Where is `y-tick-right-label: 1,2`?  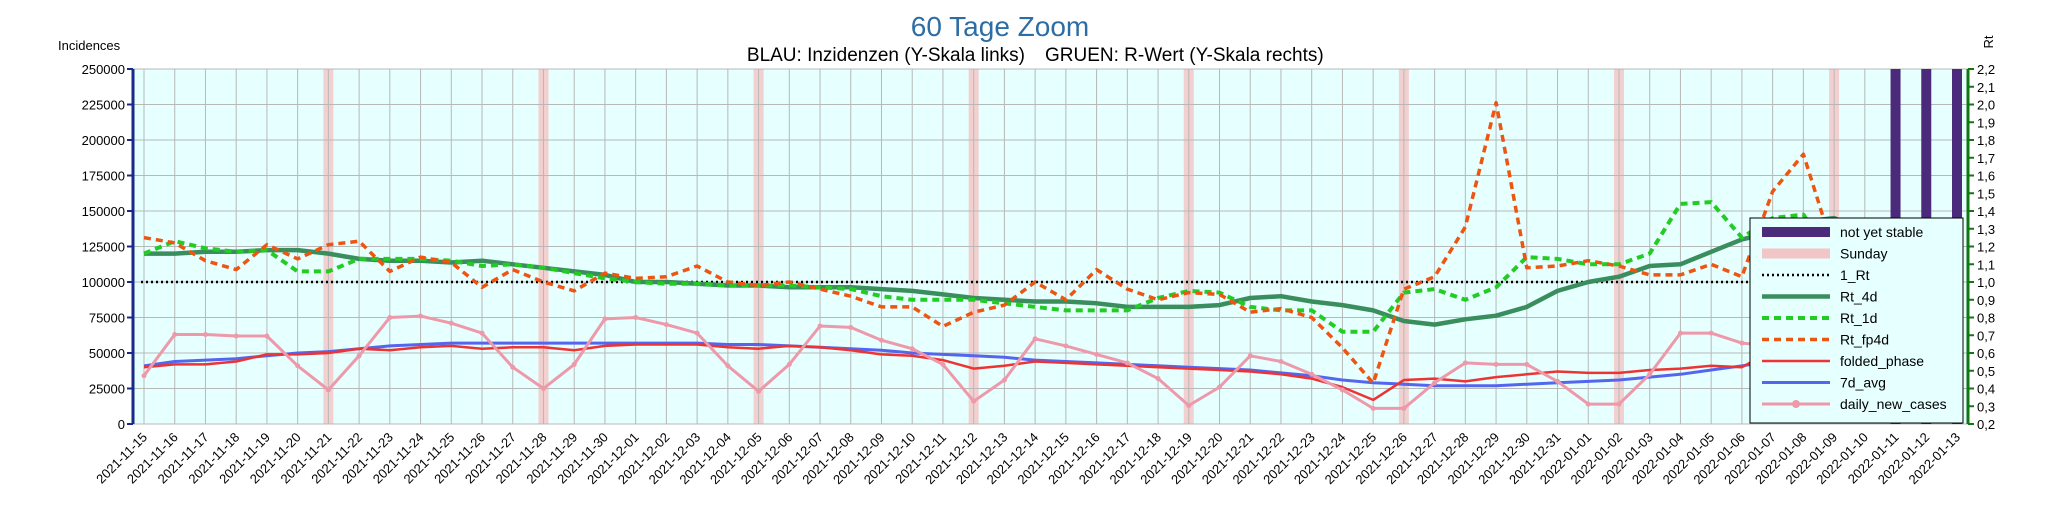 y-tick-right-label: 1,2 is located at coordinates (1986, 247).